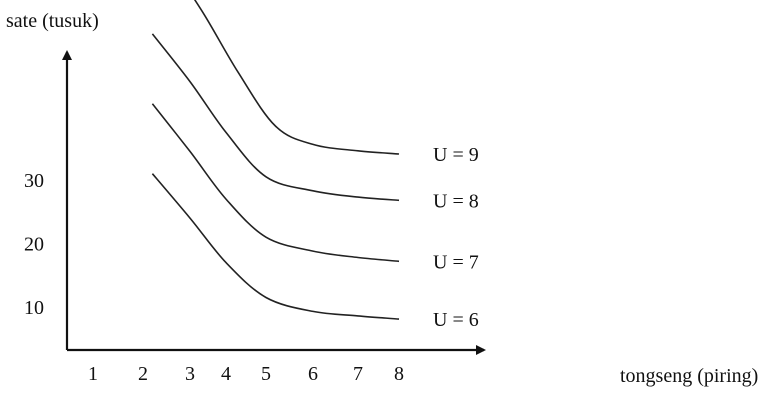 Image resolution: width=779 pixels, height=393 pixels. Describe the element at coordinates (313, 374) in the screenshot. I see `x-tick-label: 6` at that location.